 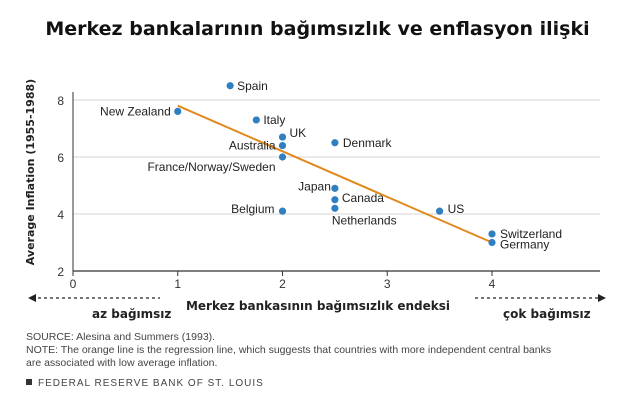 I want to click on publisher-square-icon, so click(x=29, y=382).